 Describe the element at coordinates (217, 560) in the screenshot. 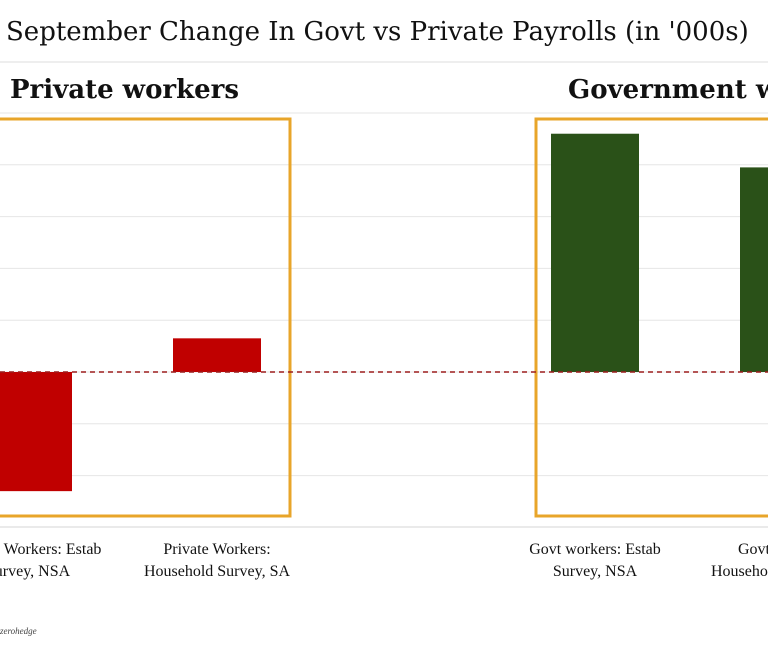

I see `category-label: Private Workers: Household Survey, SA` at that location.